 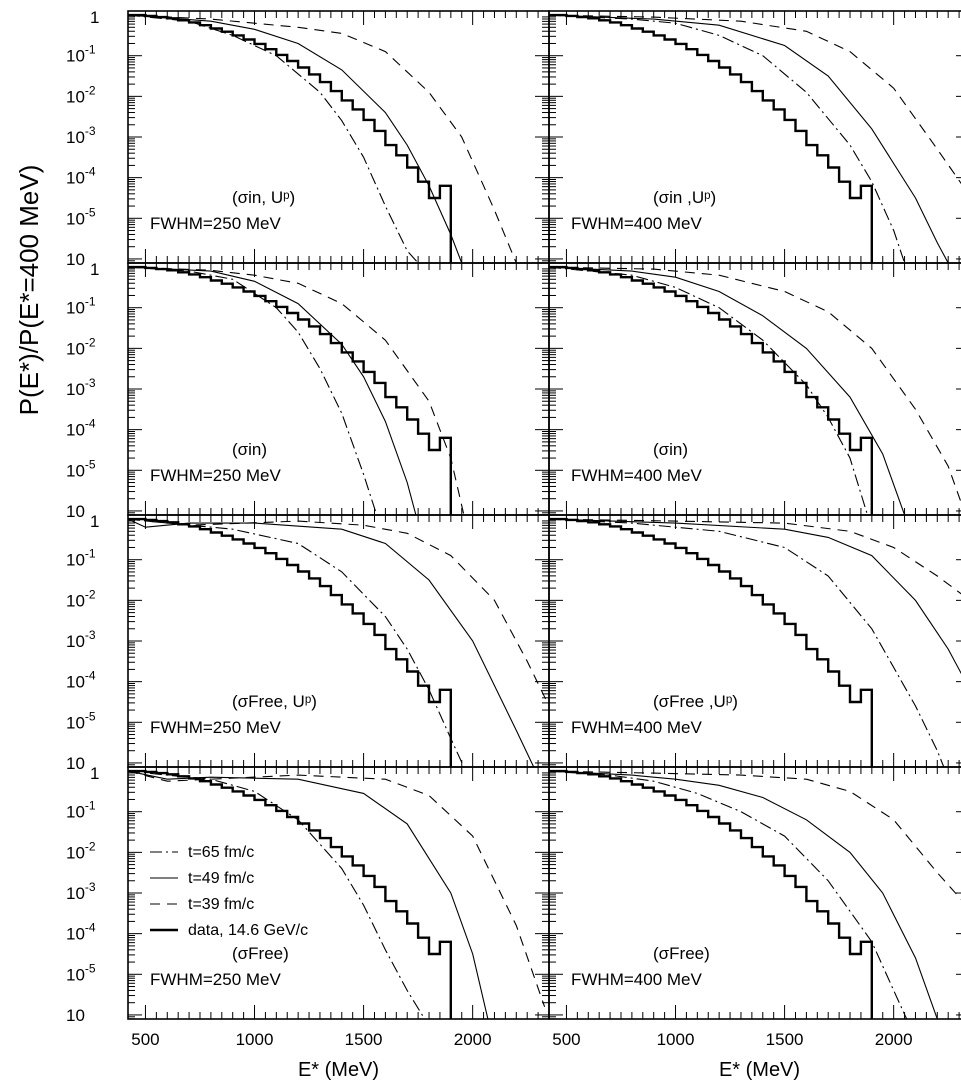 I want to click on x-tick-label: 2000, so click(x=473, y=1039).